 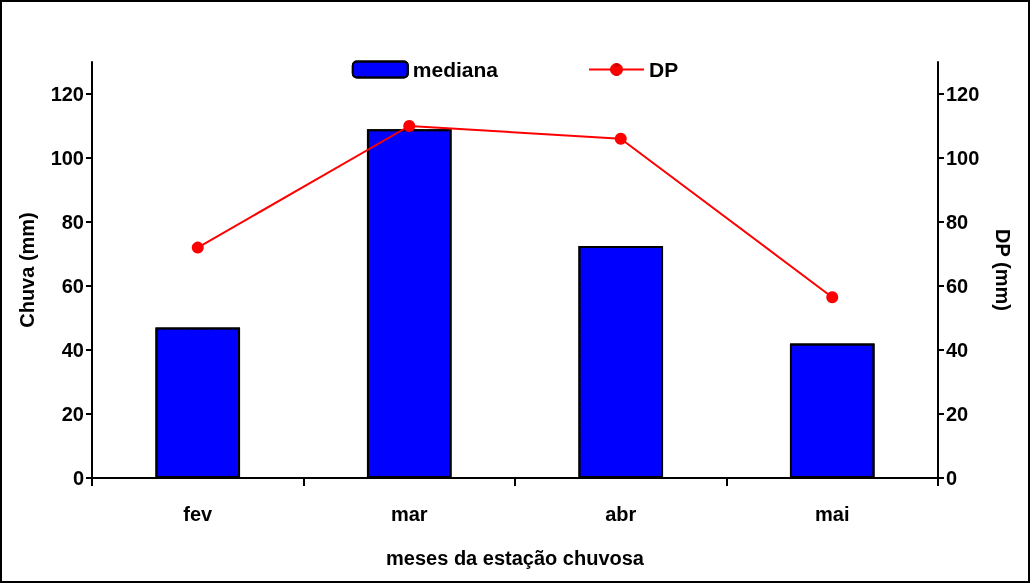 What do you see at coordinates (957, 414) in the screenshot?
I see `y2-tick-label: 20` at bounding box center [957, 414].